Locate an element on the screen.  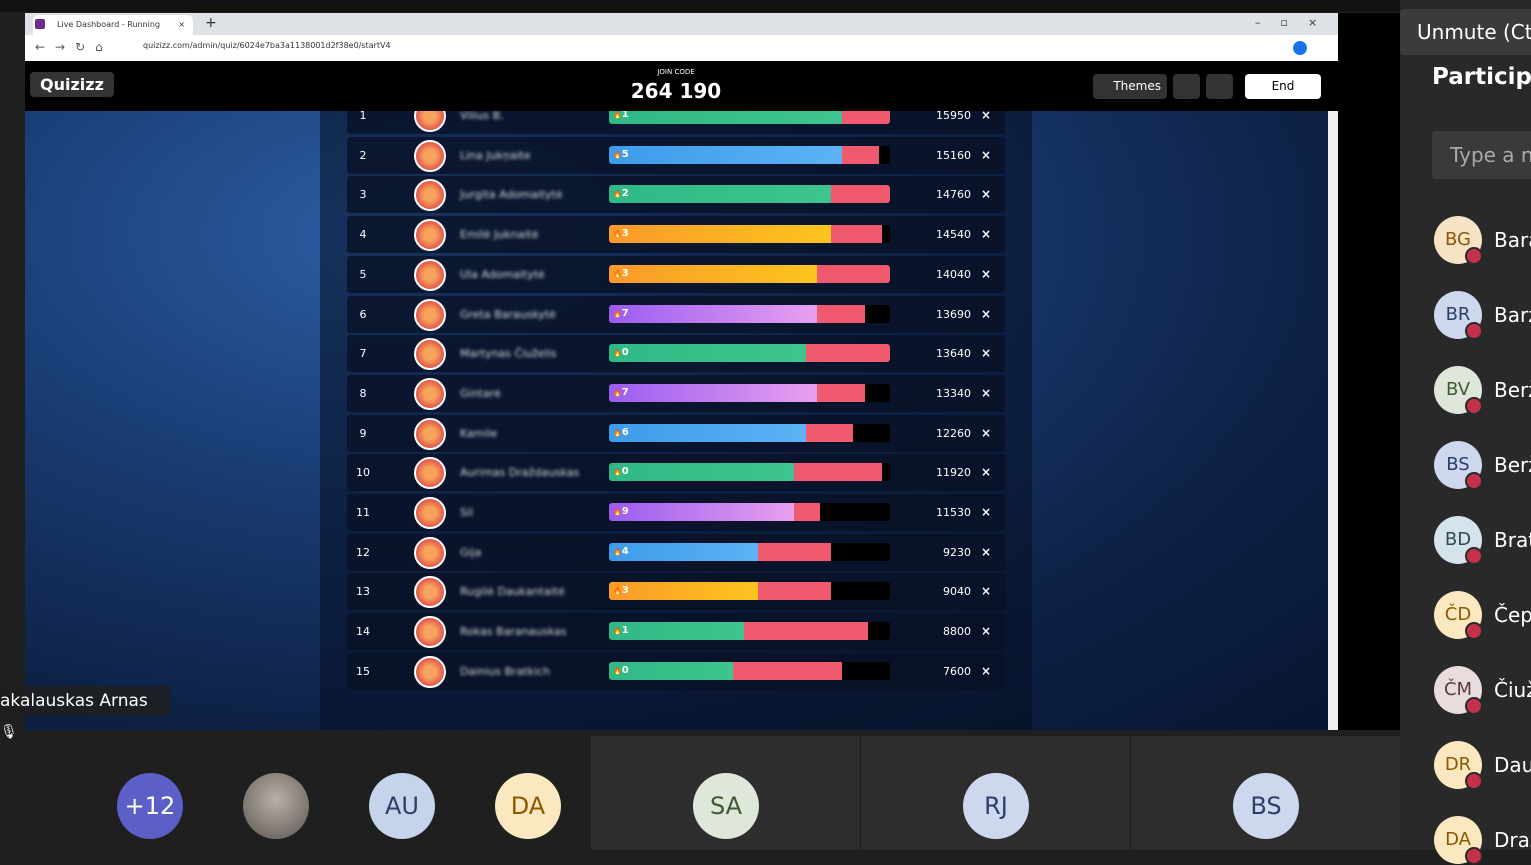
tab: Live Dashboard - Running × is located at coordinates (113, 25).